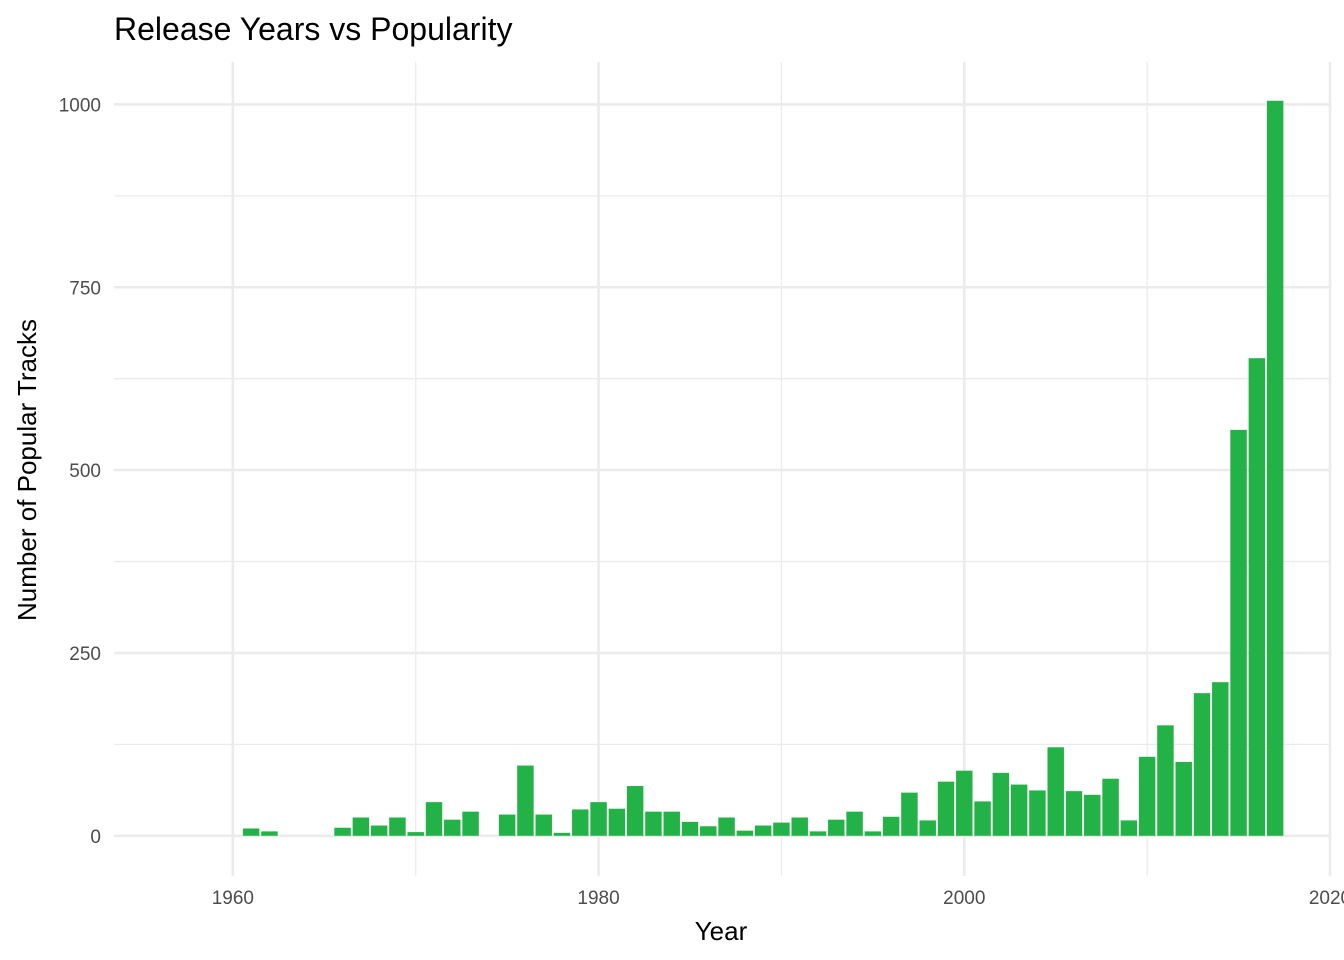 The image size is (1344, 960). What do you see at coordinates (1110, 807) in the screenshot?
I see `bar-2008` at bounding box center [1110, 807].